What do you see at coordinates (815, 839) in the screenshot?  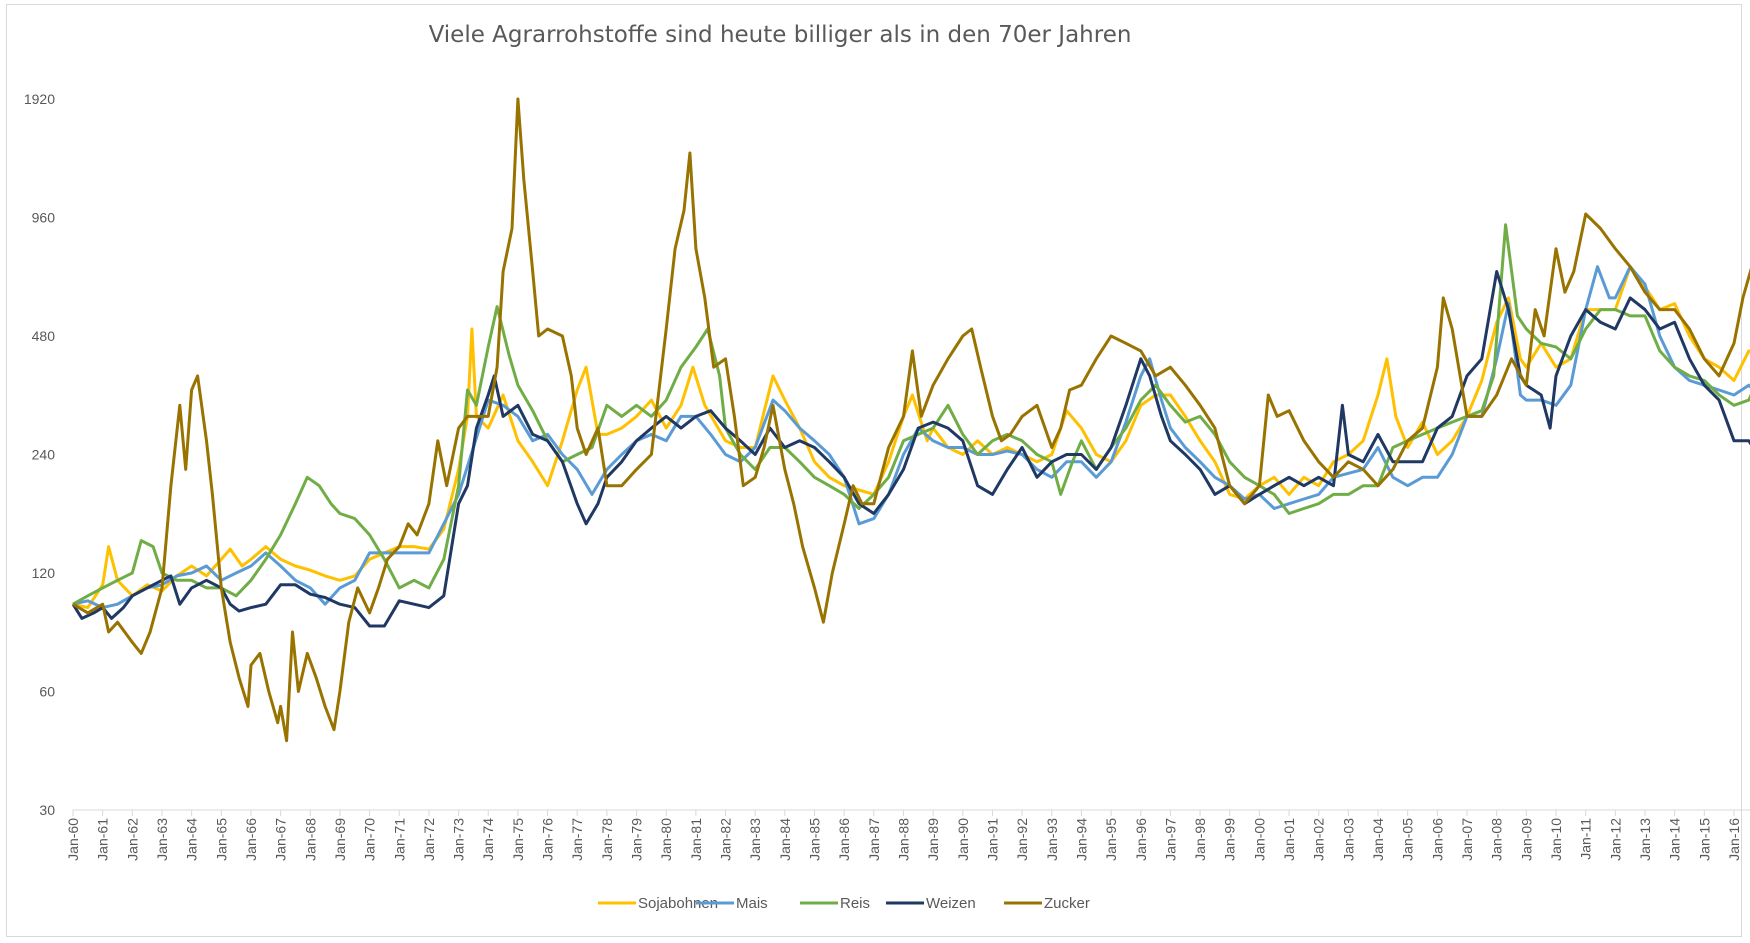 I see `x-tick-label: Jan-85` at bounding box center [815, 839].